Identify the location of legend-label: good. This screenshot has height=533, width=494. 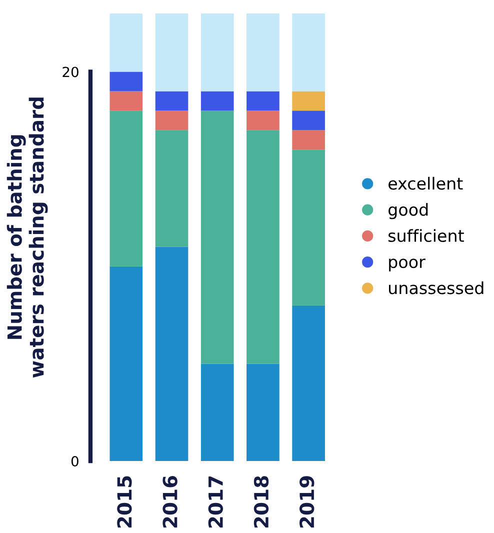
(408, 211).